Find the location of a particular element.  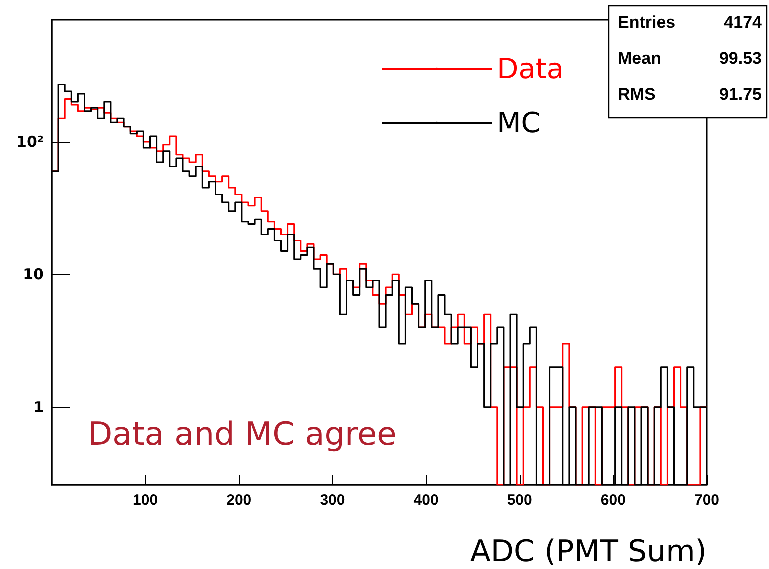

x-tick-label: 500 is located at coordinates (519, 500).